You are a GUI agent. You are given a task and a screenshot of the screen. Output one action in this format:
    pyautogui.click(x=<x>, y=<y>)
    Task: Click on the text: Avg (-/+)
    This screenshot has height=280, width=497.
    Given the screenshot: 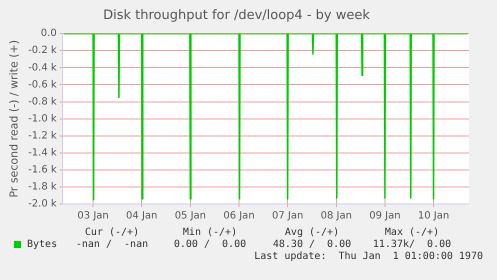 What is the action you would take?
    pyautogui.click(x=312, y=232)
    